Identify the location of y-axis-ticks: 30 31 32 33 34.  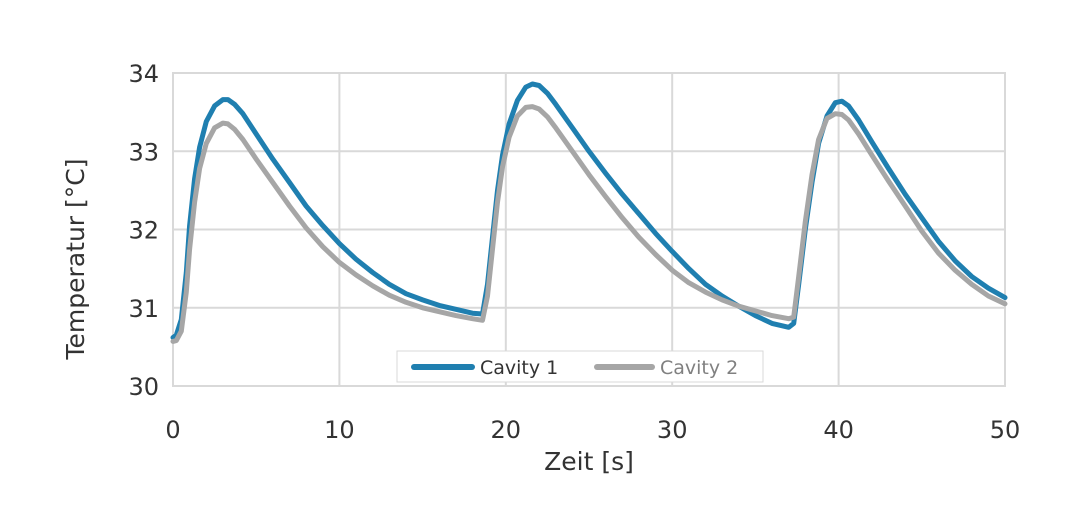
(143, 230).